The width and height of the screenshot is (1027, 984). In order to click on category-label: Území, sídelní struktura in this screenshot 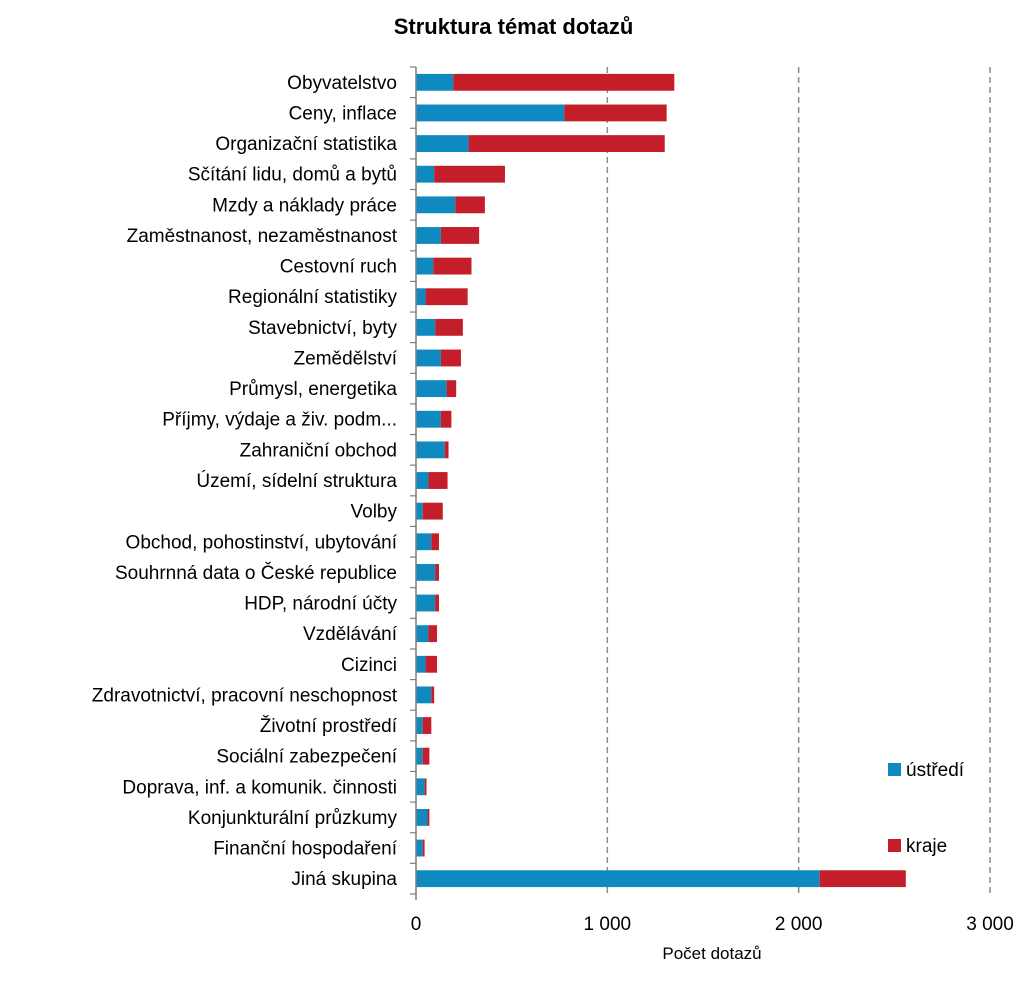, I will do `click(296, 481)`.